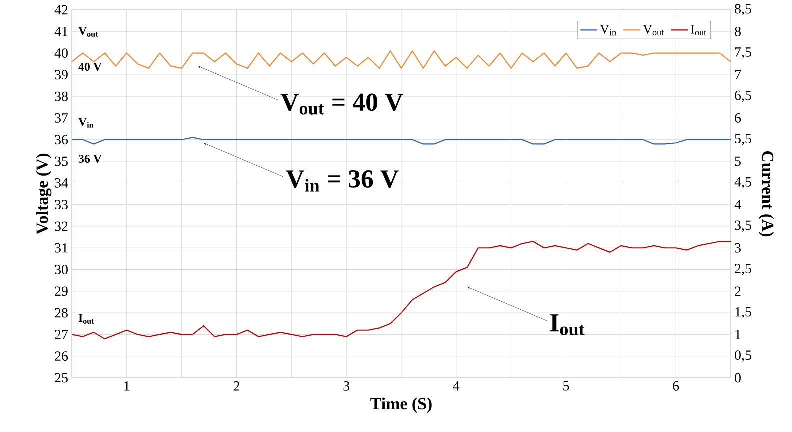 This screenshot has width=792, height=432. I want to click on y2-tick-label: 3,5, so click(743, 226).